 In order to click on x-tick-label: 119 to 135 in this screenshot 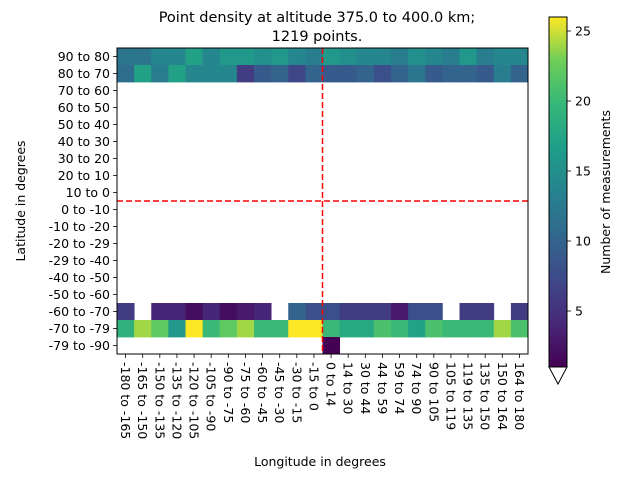, I will do `click(468, 396)`.